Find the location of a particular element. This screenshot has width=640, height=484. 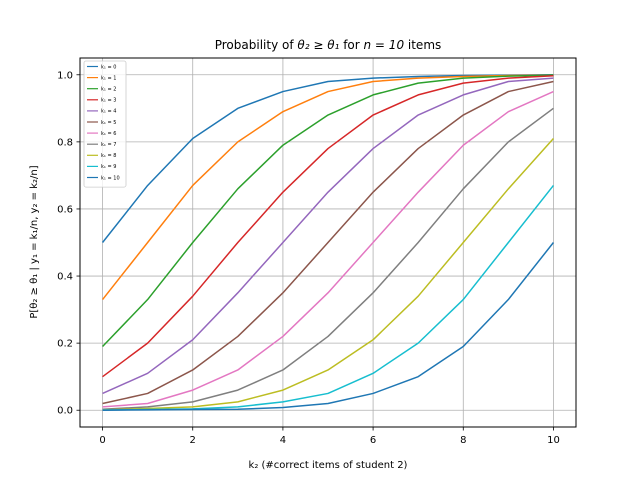

legend-label: k₁ = 1 is located at coordinates (108, 78).